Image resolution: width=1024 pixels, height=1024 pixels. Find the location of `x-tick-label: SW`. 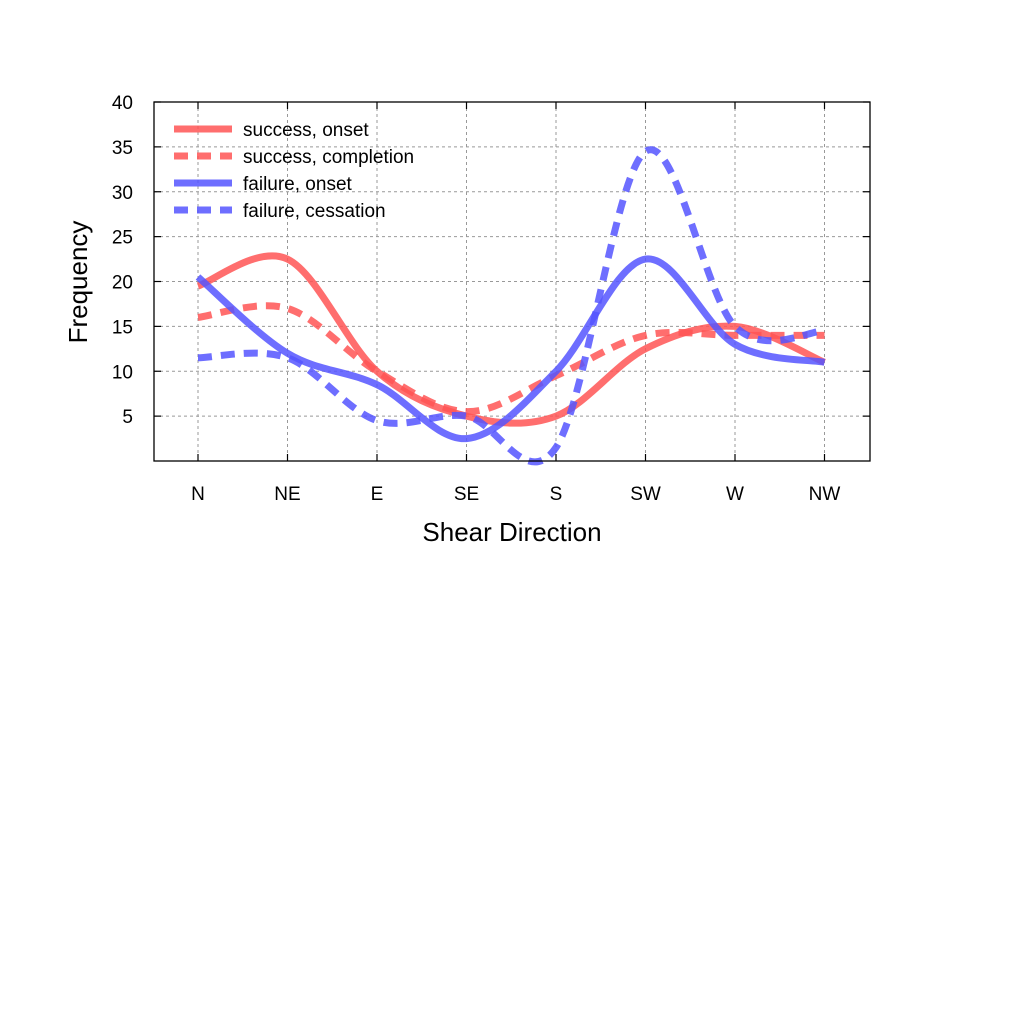

x-tick-label: SW is located at coordinates (645, 494).